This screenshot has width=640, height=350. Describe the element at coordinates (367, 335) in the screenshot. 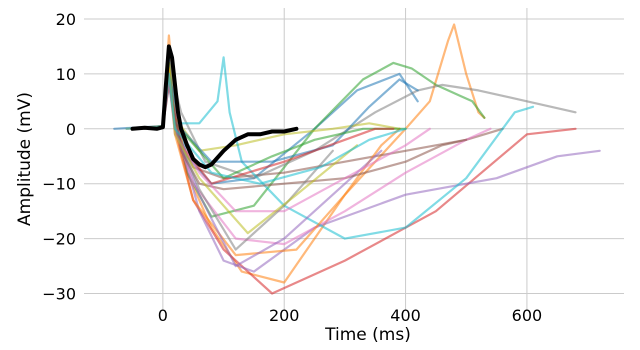

I see `x-axis-label: Time (ms)` at that location.